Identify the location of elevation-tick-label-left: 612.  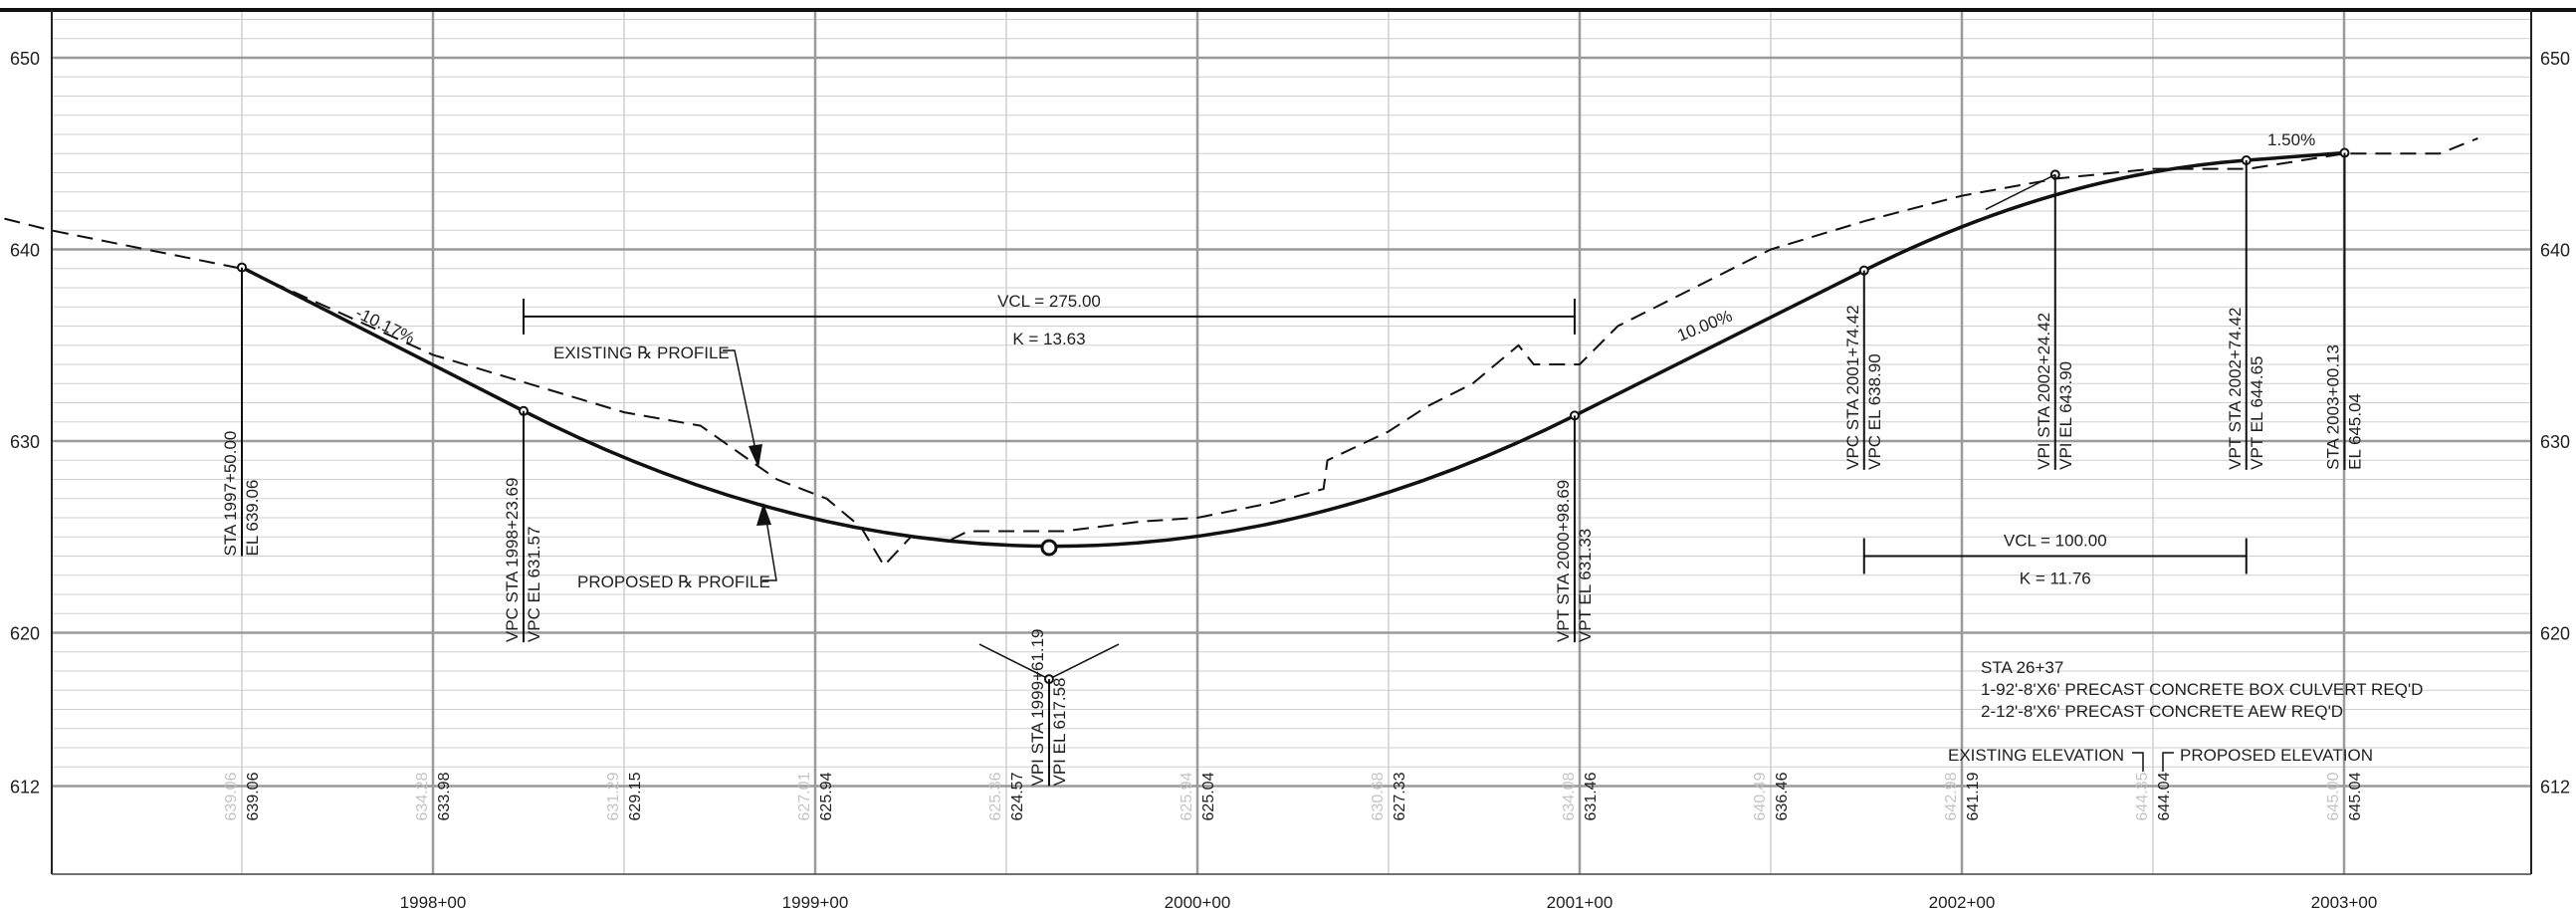
(25, 788).